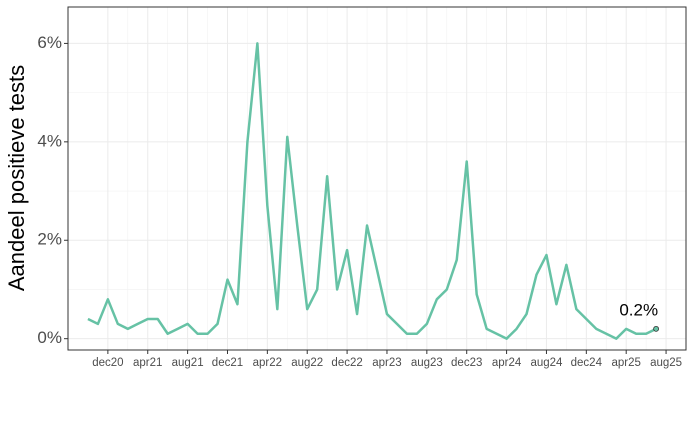  What do you see at coordinates (49, 337) in the screenshot?
I see `y-tick-label: 0%` at bounding box center [49, 337].